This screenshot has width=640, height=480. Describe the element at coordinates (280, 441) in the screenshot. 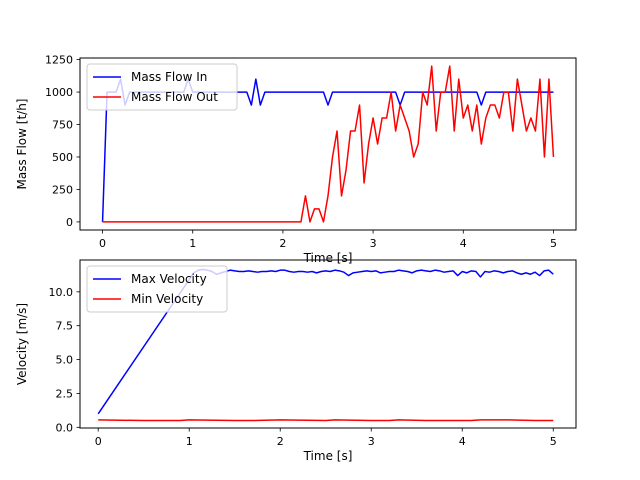

I see `velocity-x-tick-label: 2` at that location.